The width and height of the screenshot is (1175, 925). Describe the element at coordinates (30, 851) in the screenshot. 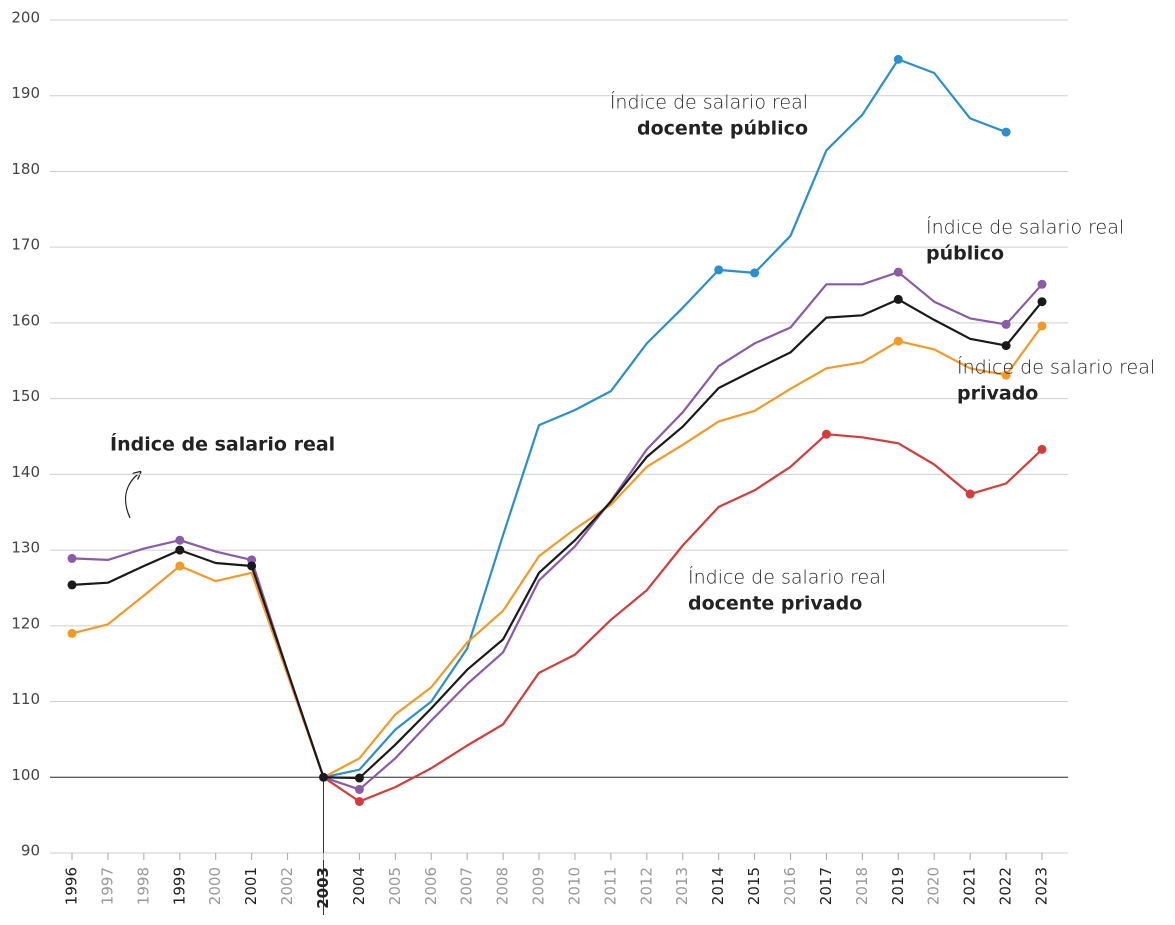

I see `y-tick-label: 90` at that location.